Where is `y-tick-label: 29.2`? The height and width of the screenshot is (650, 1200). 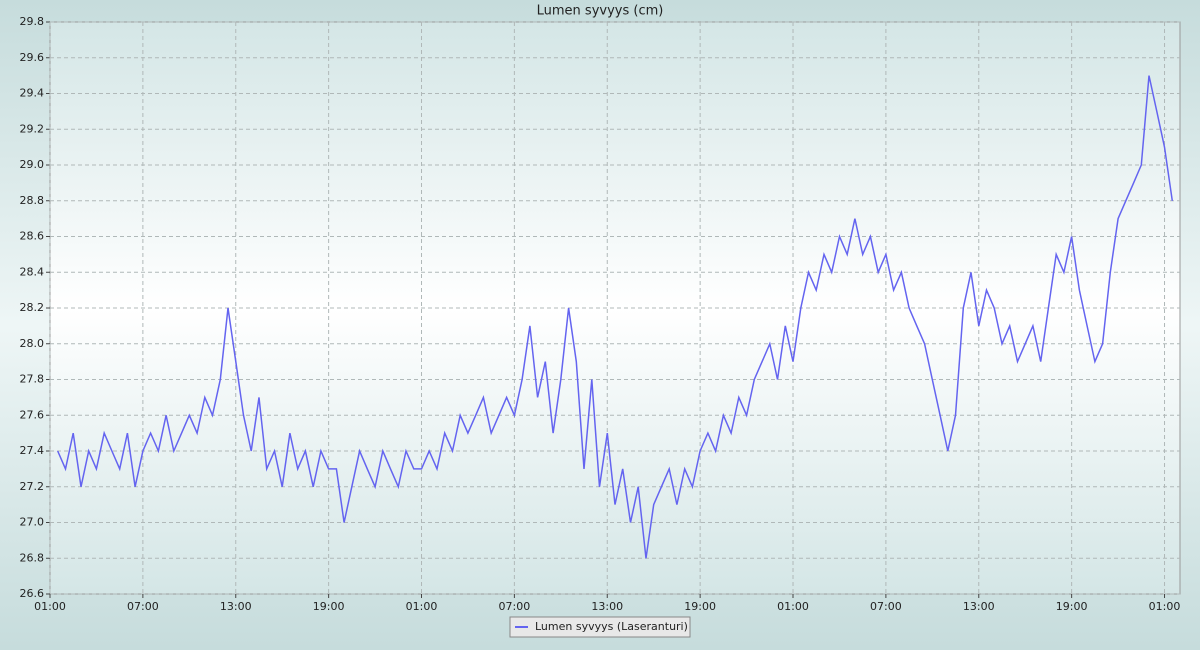
y-tick-label: 29.2 is located at coordinates (32, 128).